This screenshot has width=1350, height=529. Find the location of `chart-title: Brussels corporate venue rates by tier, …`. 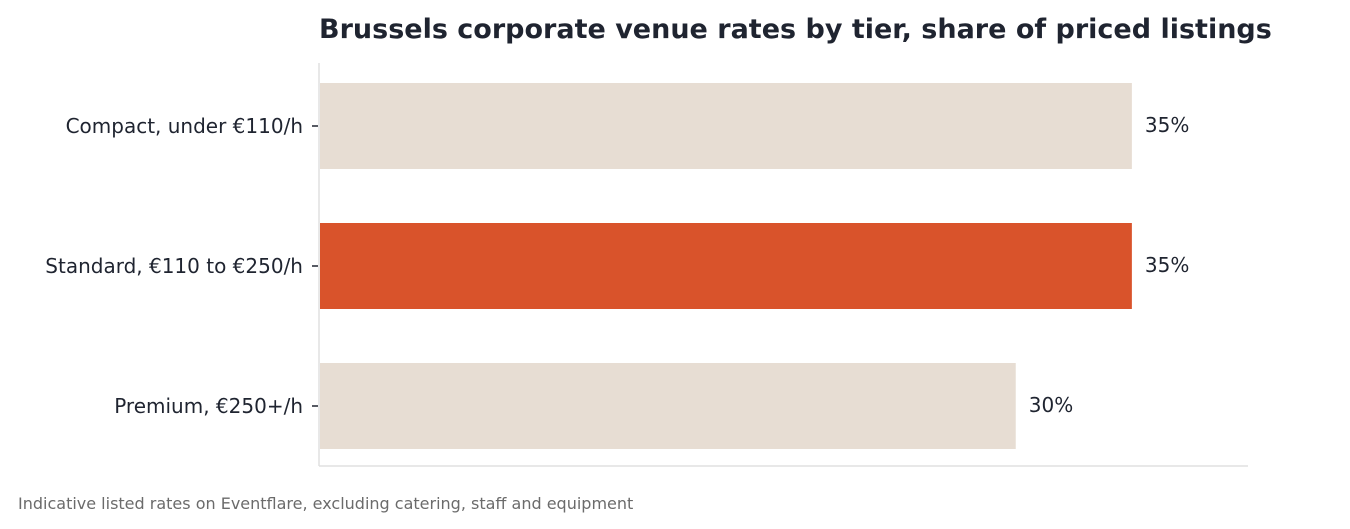

chart-title: Brussels corporate venue rates by tier, … is located at coordinates (795, 29).